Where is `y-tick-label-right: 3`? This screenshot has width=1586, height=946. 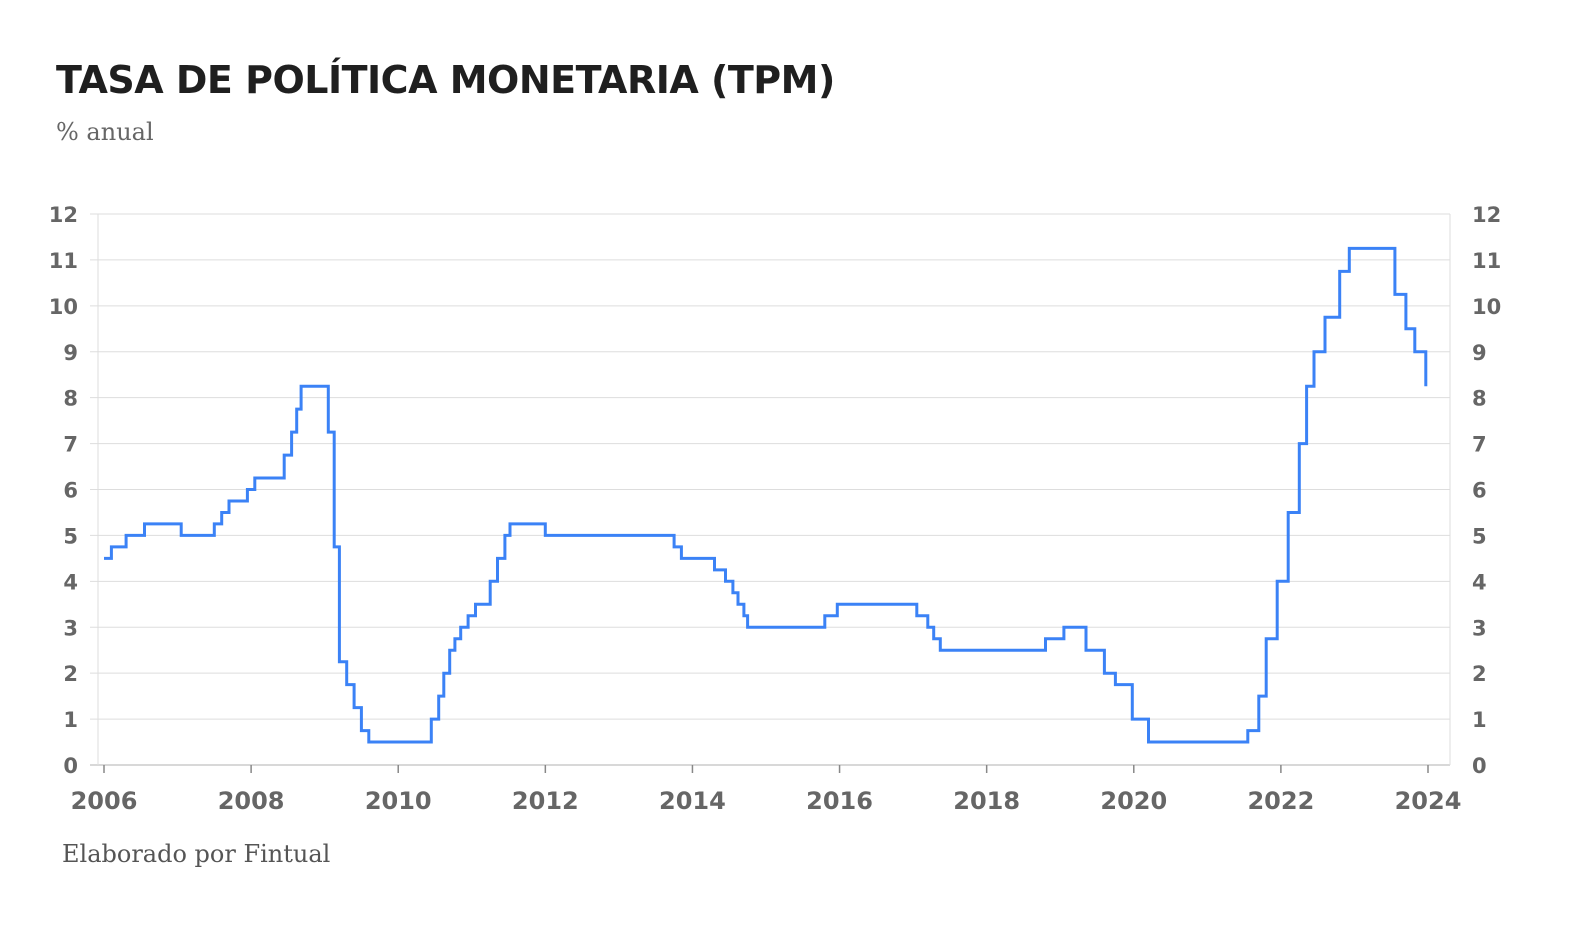
y-tick-label-right: 3 is located at coordinates (1479, 628).